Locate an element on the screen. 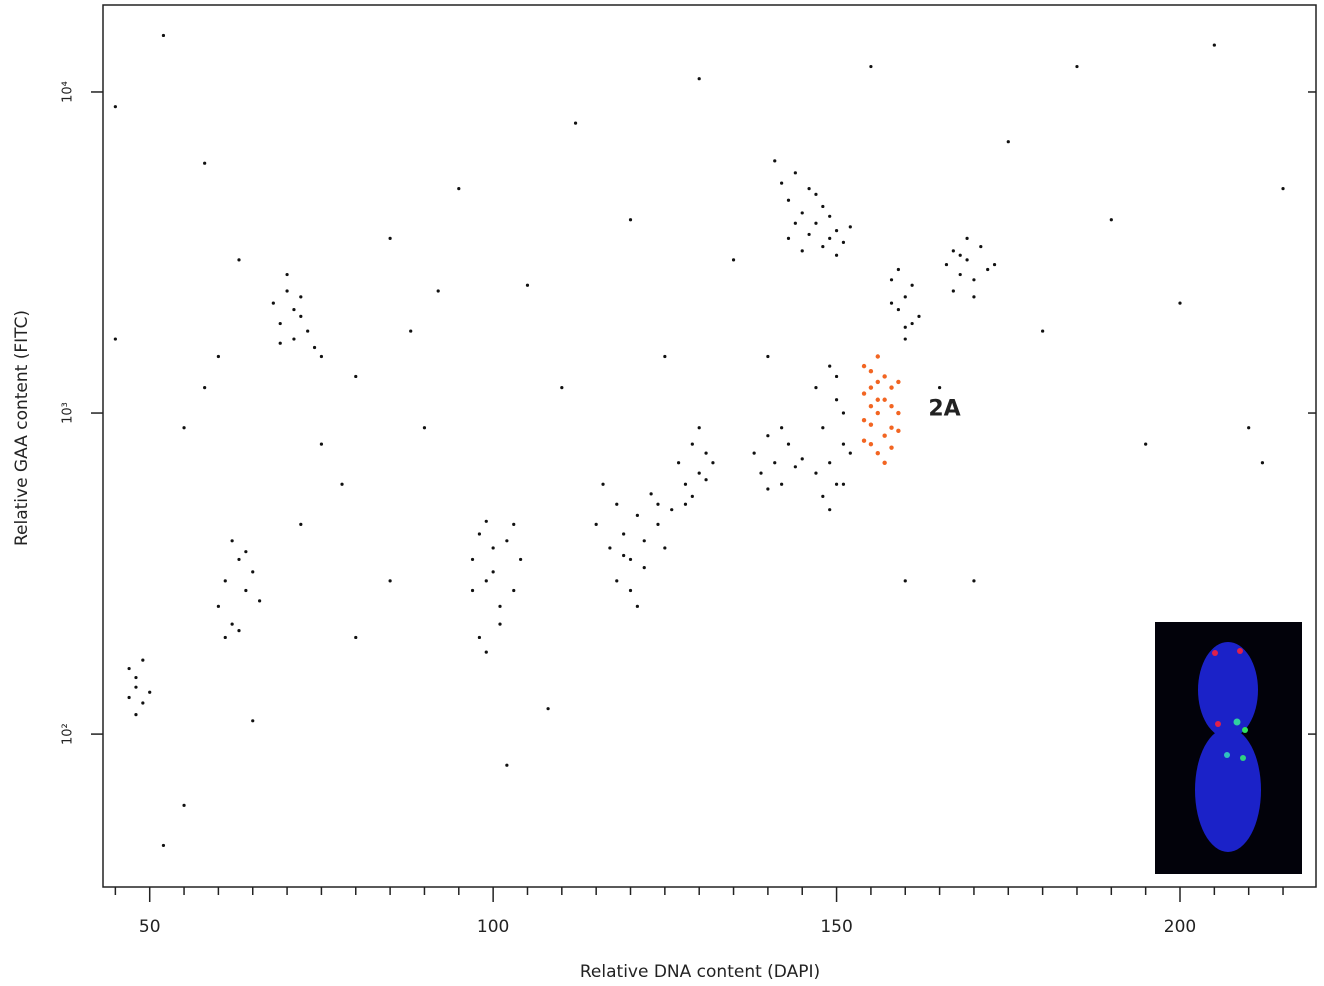 This screenshot has height=986, width=1324. chromosome-arm is located at coordinates (1228, 790).